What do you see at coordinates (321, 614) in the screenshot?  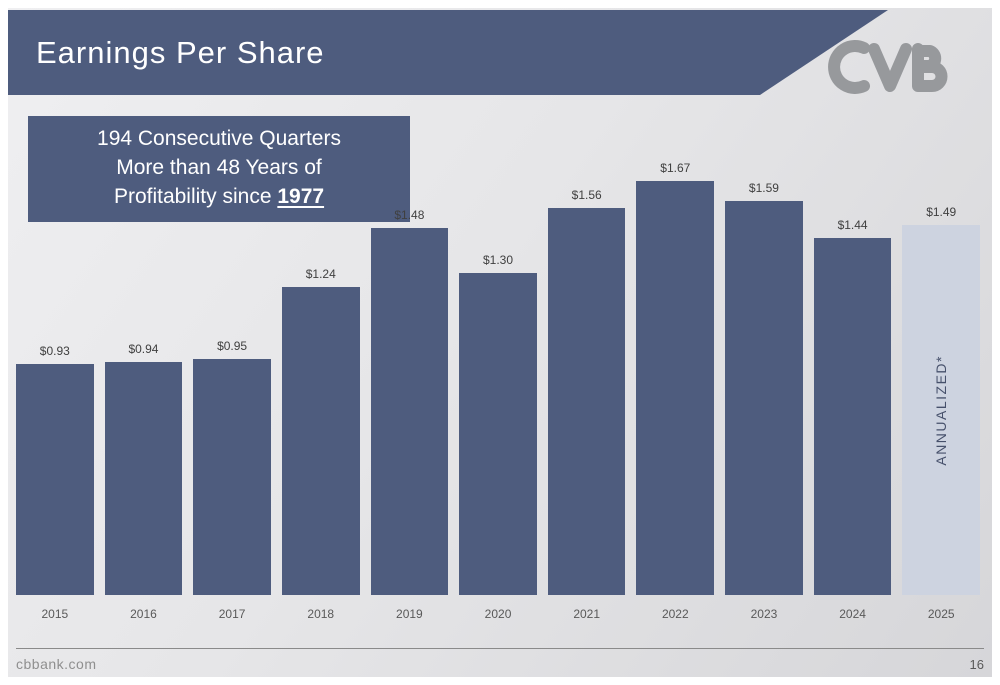 I see `axis-year-label: 2018` at bounding box center [321, 614].